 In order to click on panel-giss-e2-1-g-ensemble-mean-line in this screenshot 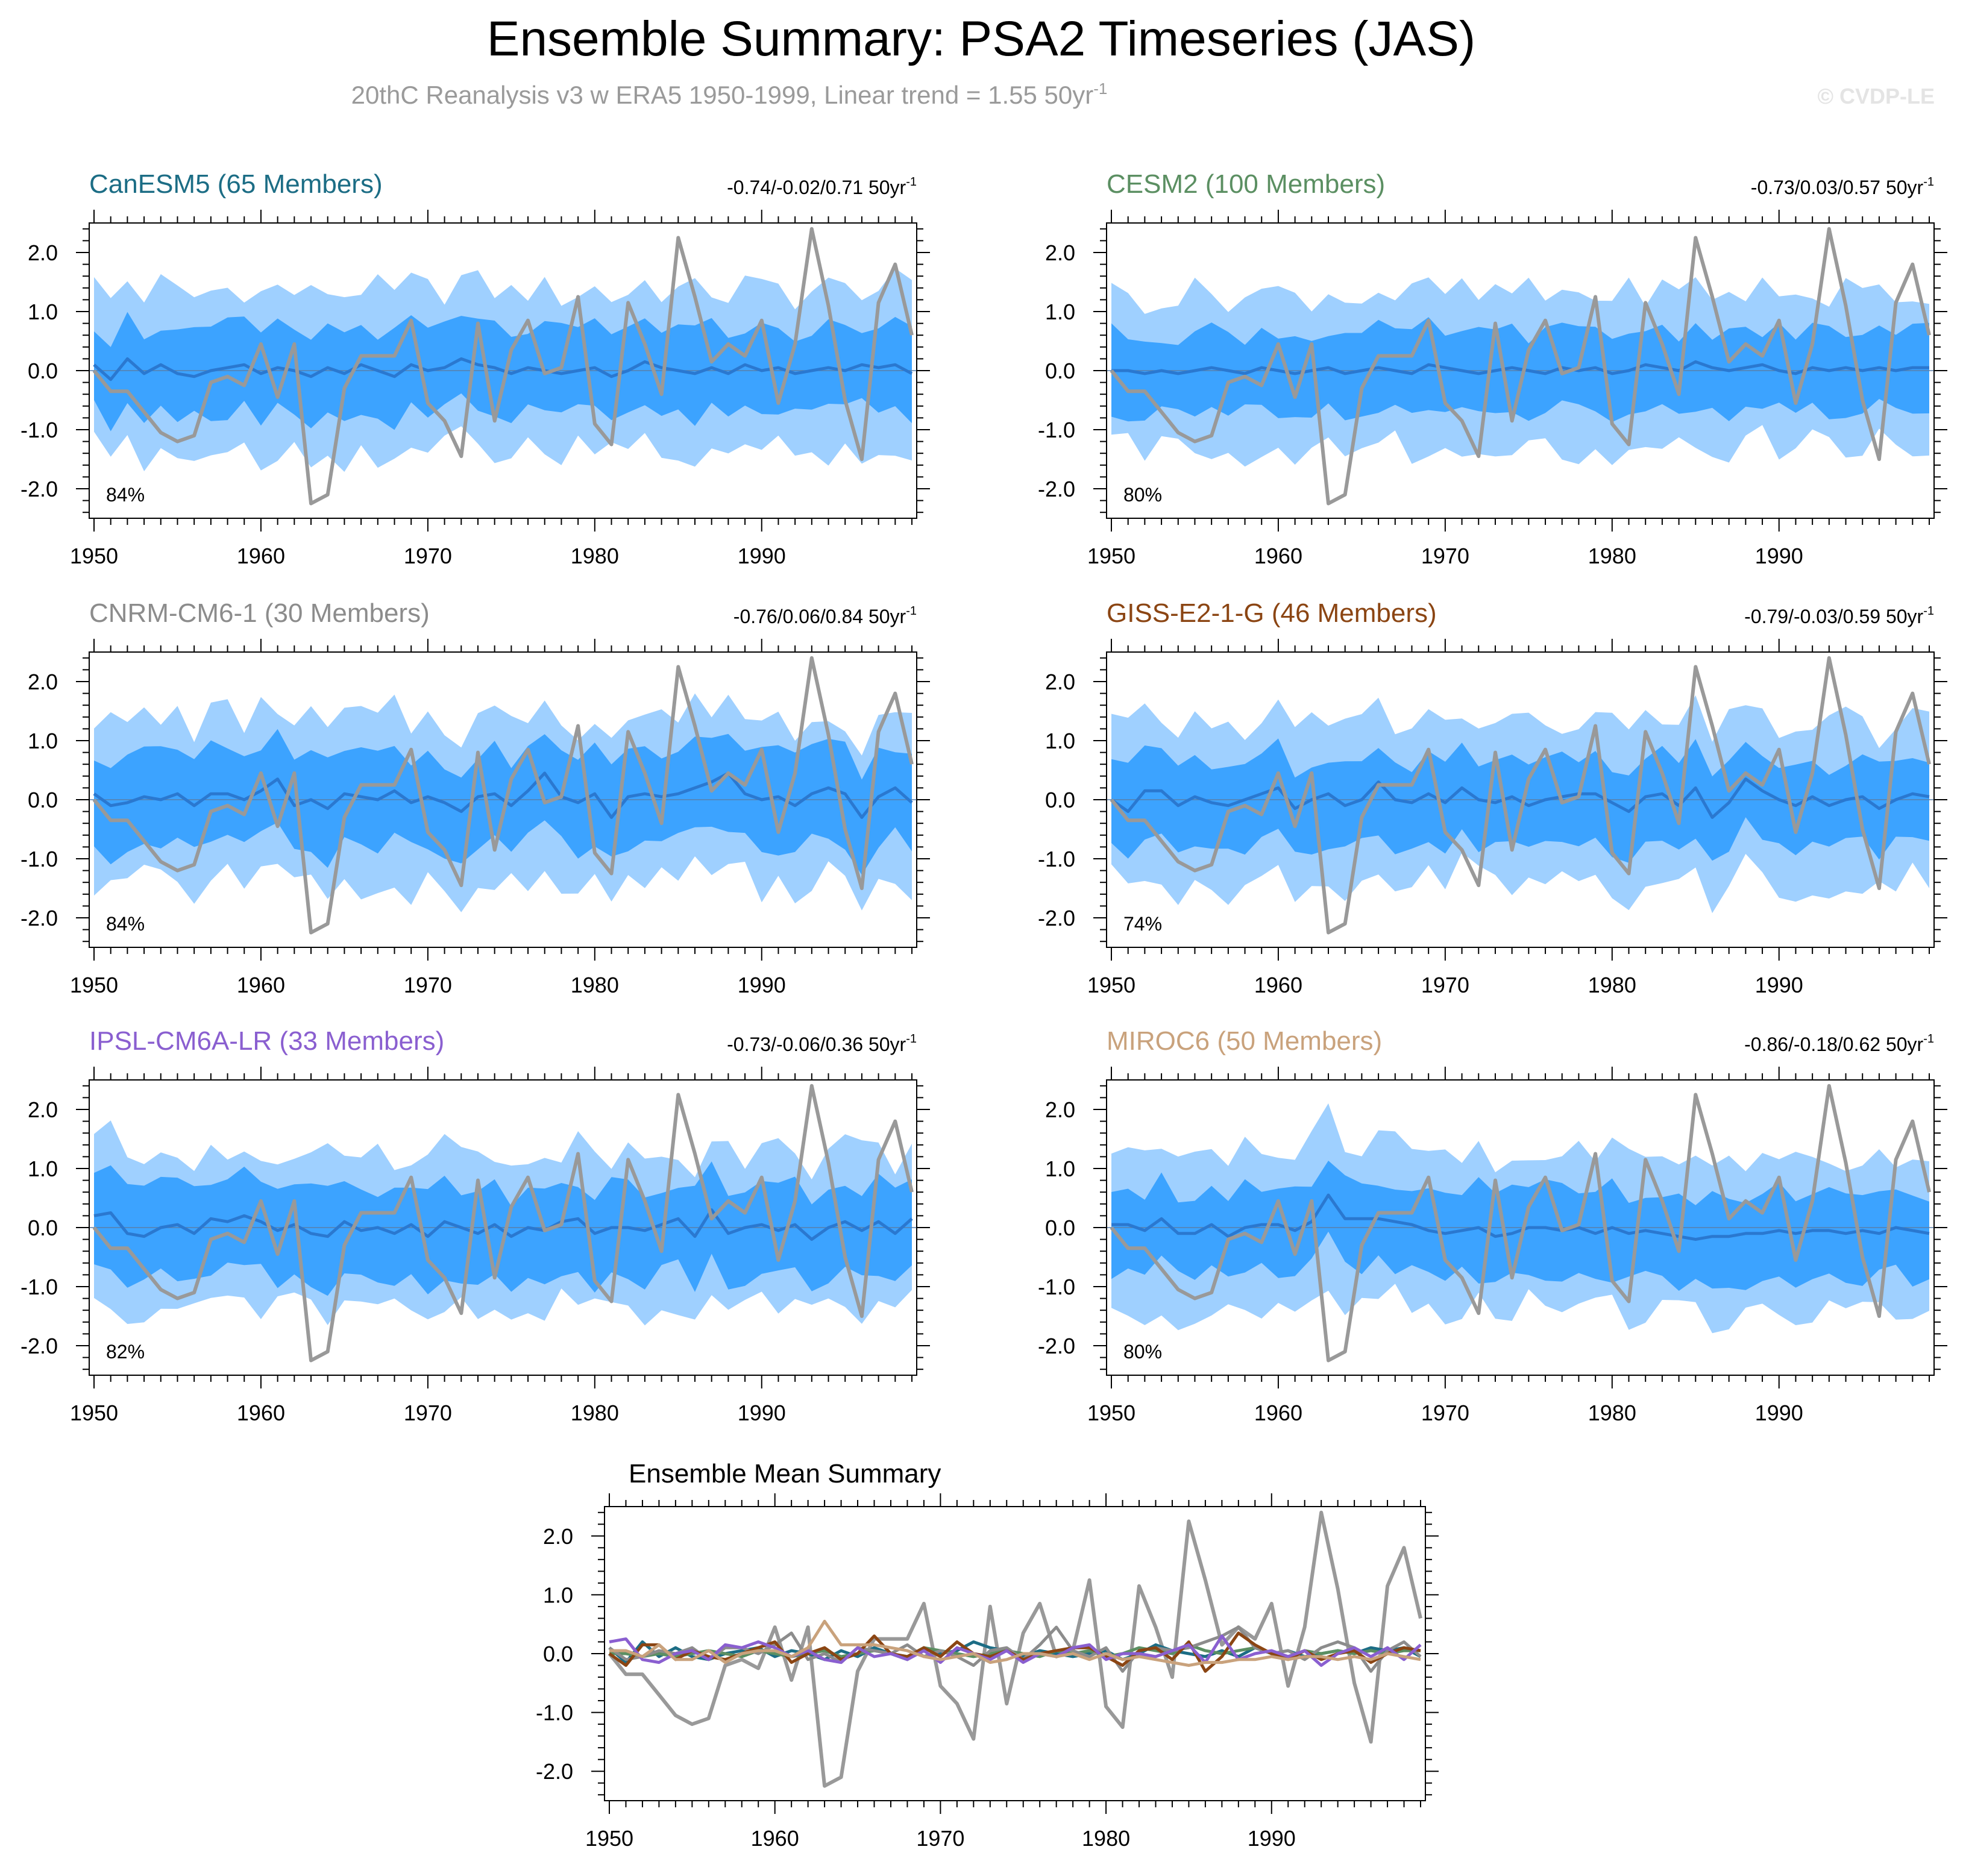, I will do `click(1520, 798)`.